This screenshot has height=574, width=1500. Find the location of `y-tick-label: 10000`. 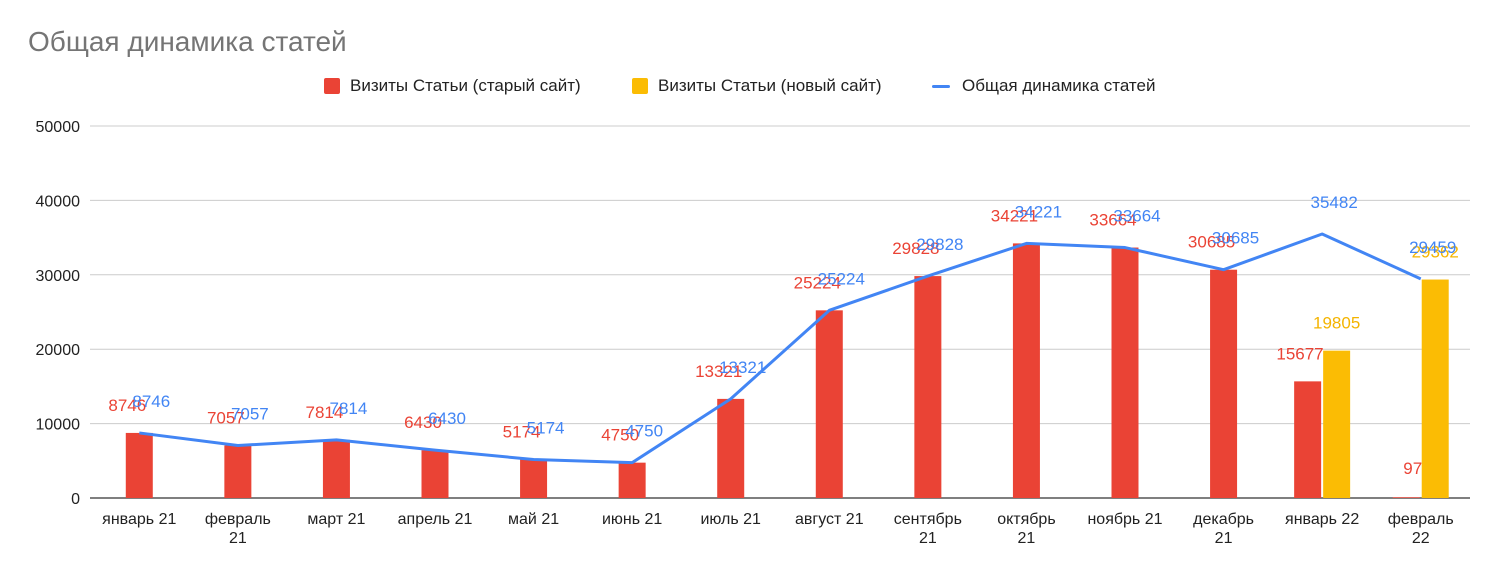

y-tick-label: 10000 is located at coordinates (58, 425).